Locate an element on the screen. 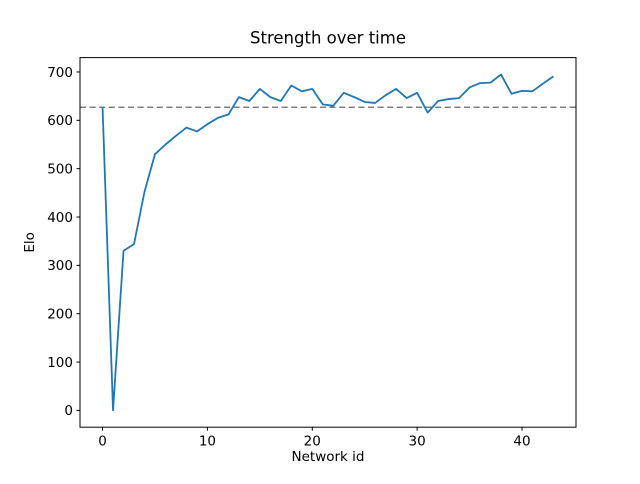 The image size is (640, 484). y-tick-label: 600 is located at coordinates (60, 121).